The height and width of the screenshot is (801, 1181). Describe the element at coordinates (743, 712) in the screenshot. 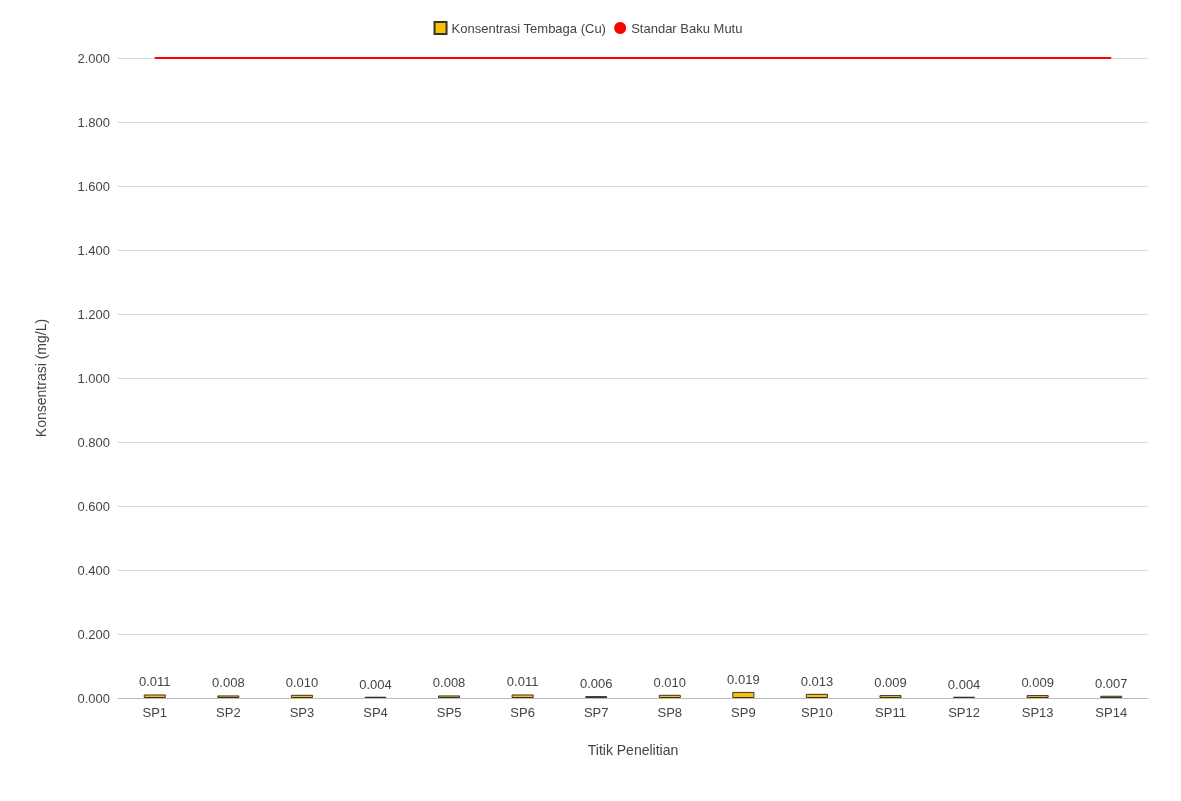

I see `x-tick-label: SP9` at that location.